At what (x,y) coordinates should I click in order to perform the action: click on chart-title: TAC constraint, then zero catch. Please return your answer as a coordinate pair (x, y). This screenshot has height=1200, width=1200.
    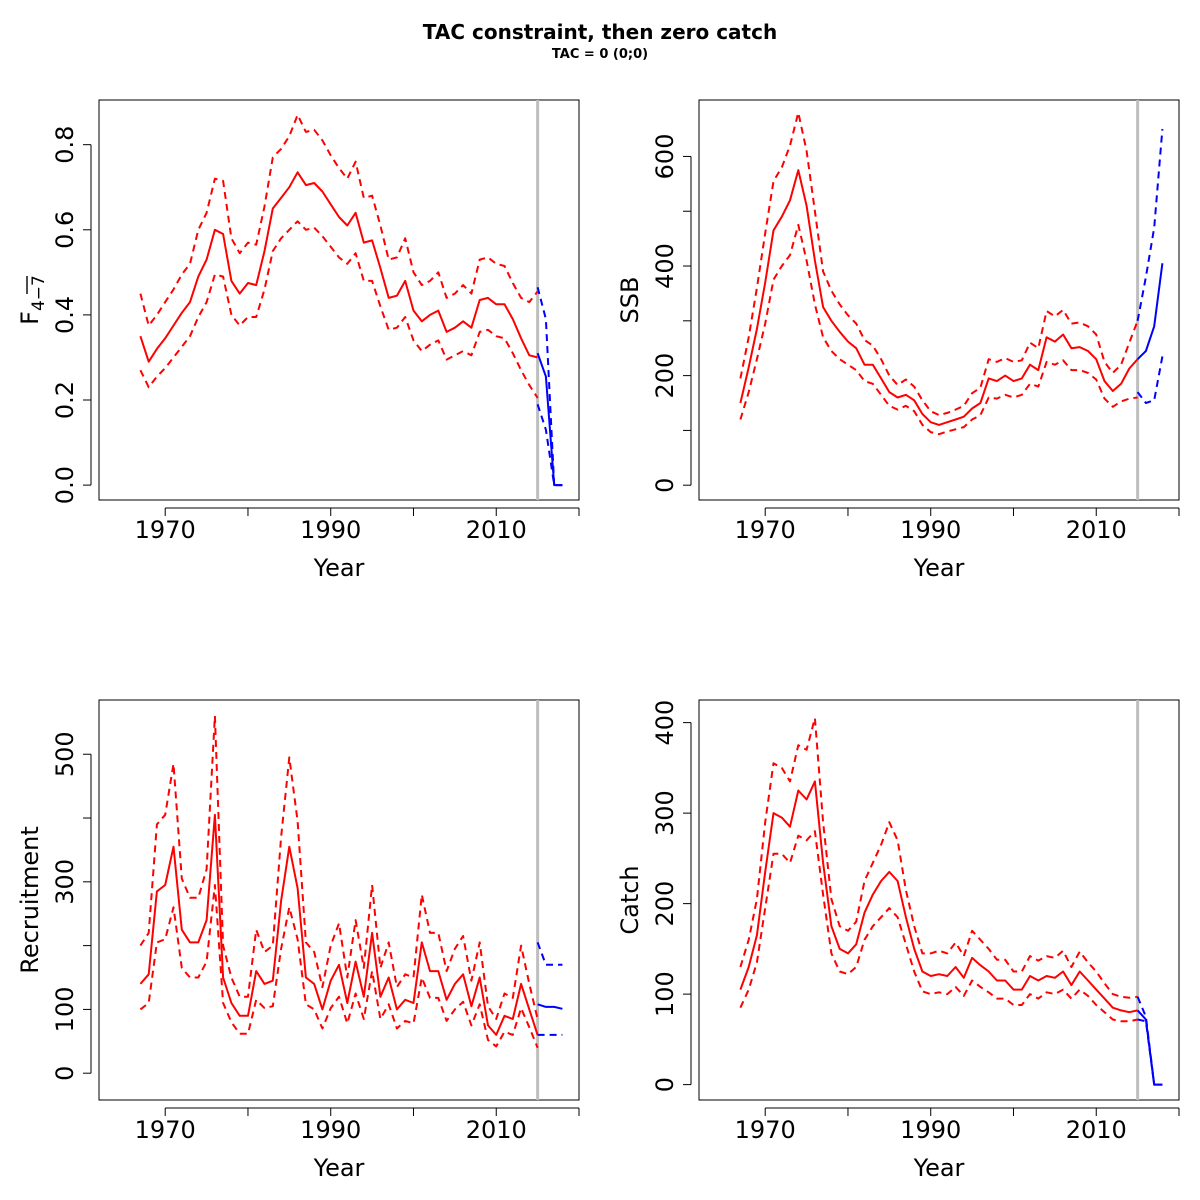
    Looking at the image, I should click on (600, 32).